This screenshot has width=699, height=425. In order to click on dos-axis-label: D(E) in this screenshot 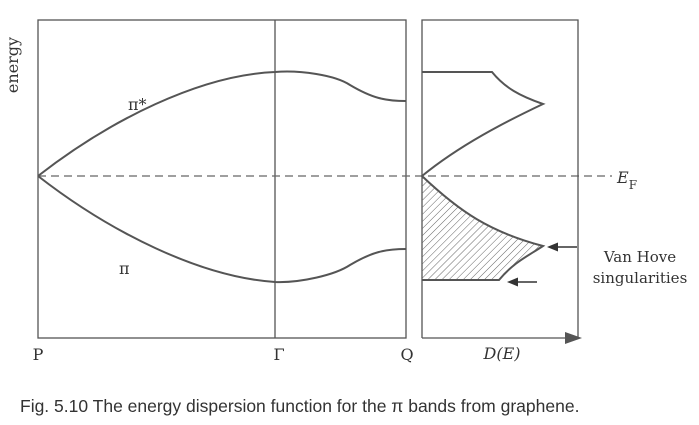, I will do `click(502, 353)`.